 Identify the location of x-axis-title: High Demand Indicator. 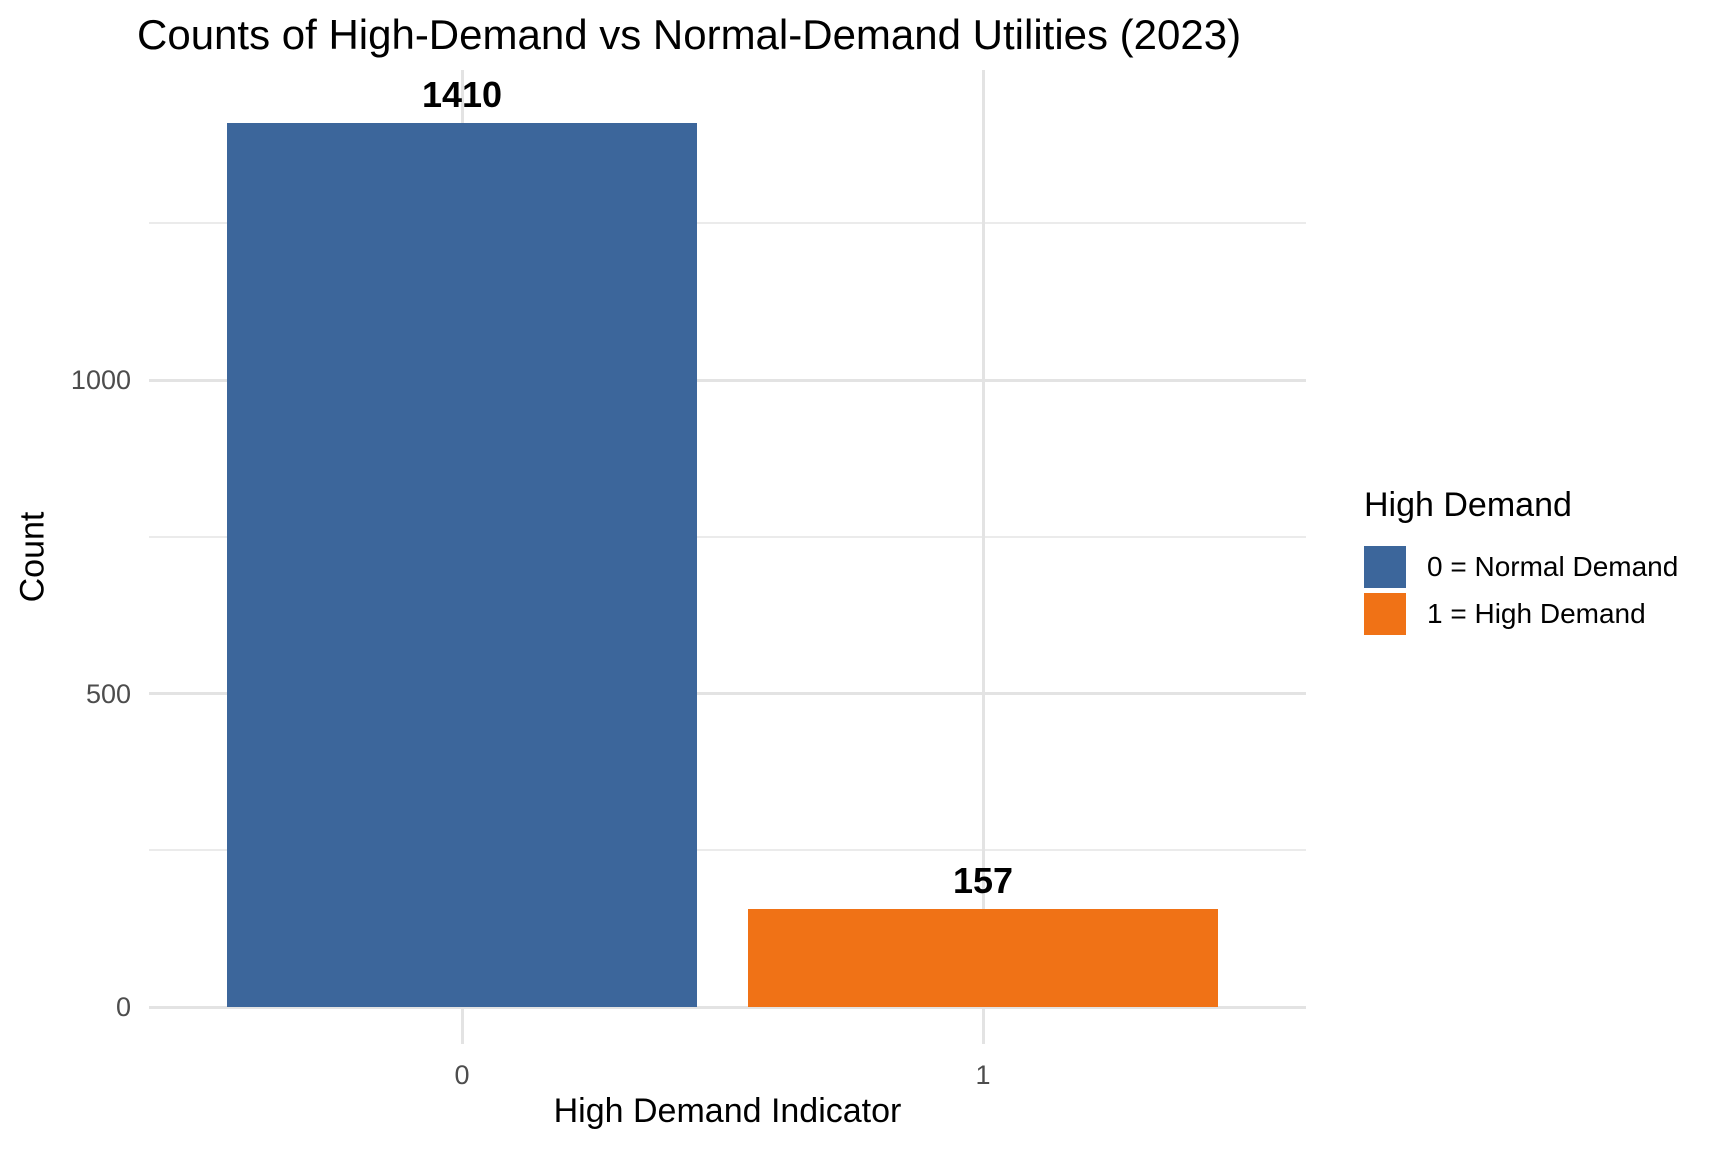
(727, 1111).